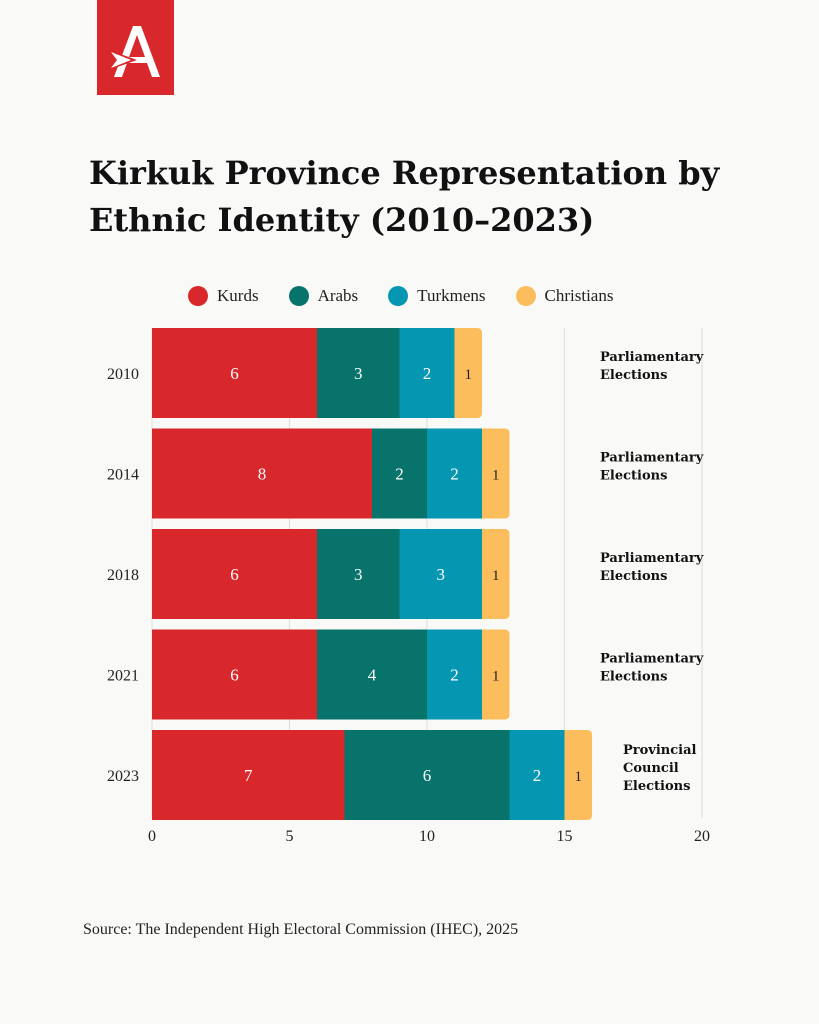  I want to click on legend: Kurds Arabs Turkmens Christians, so click(438, 296).